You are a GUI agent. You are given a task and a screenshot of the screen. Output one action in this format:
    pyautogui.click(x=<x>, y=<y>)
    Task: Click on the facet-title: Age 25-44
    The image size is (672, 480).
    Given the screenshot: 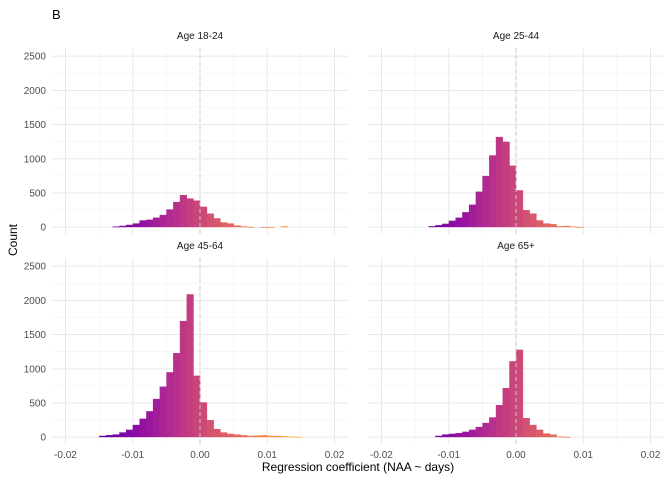 What is the action you would take?
    pyautogui.click(x=516, y=36)
    